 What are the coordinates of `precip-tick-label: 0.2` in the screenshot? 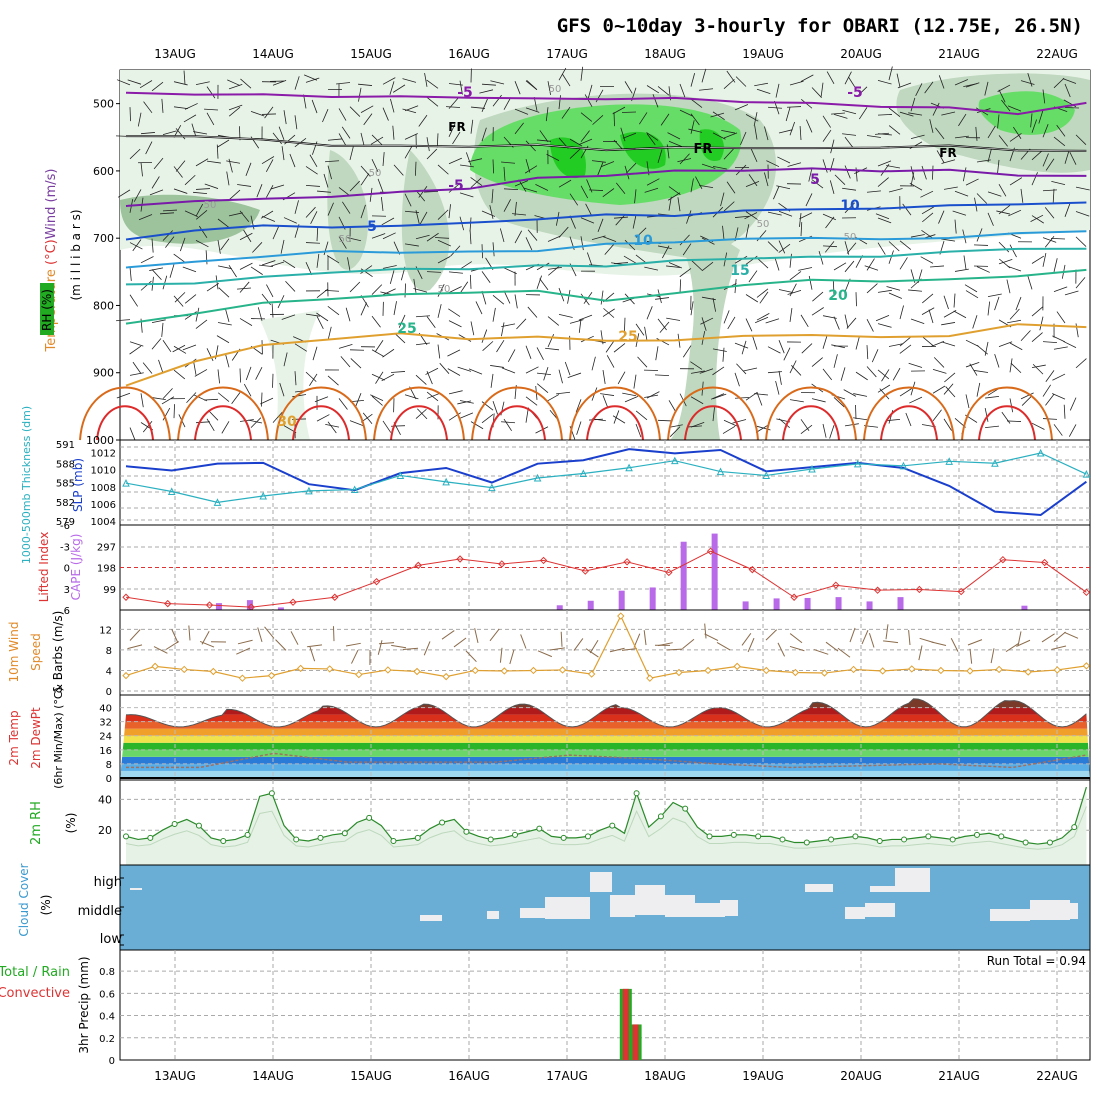 It's located at (107, 1039).